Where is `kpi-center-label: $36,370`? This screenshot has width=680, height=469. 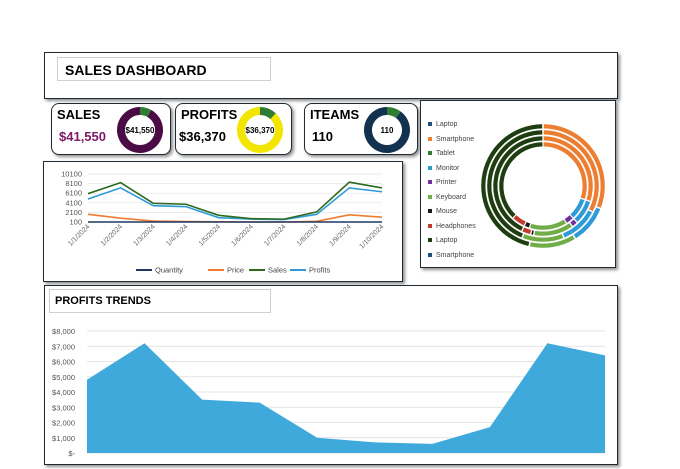
kpi-center-label: $36,370 is located at coordinates (260, 130).